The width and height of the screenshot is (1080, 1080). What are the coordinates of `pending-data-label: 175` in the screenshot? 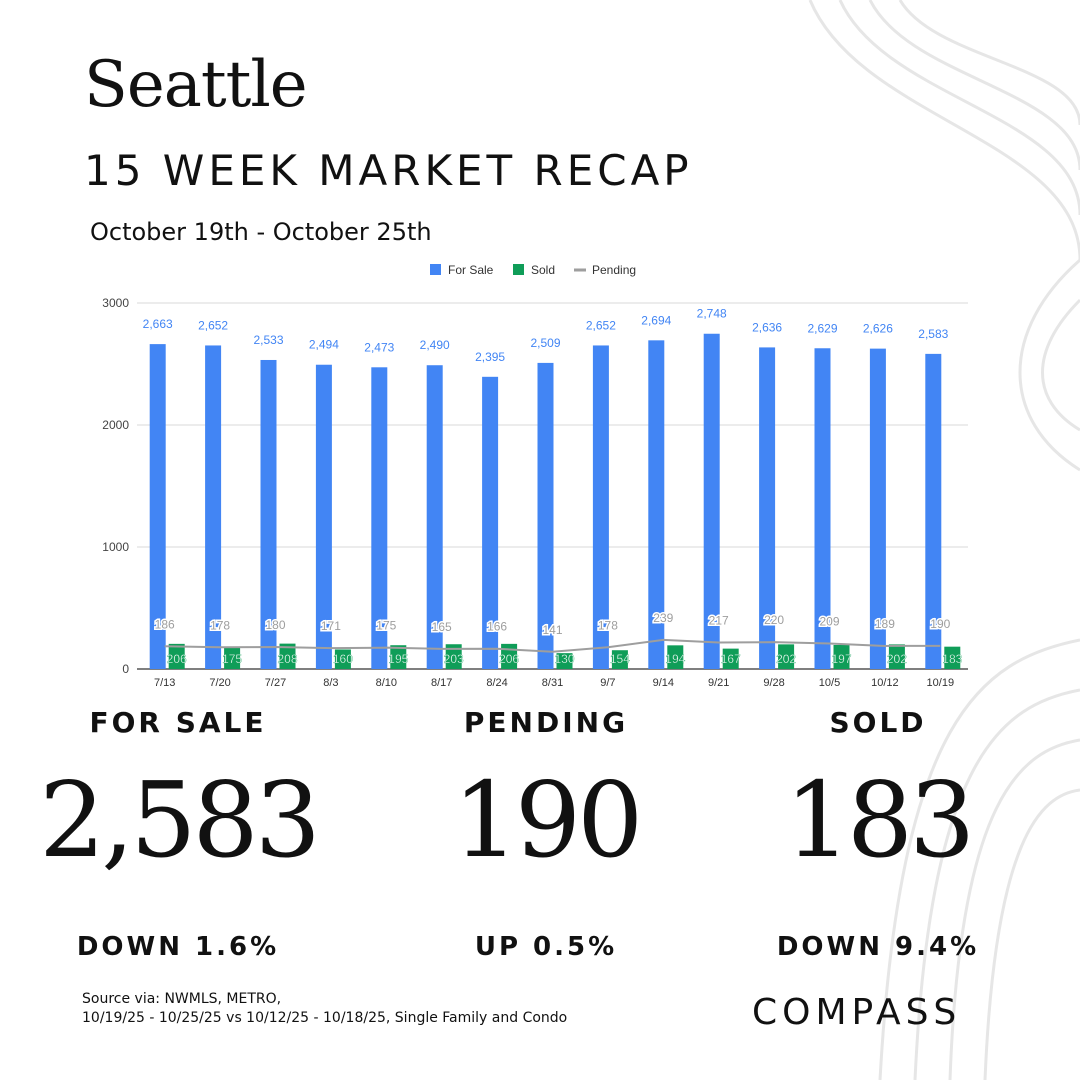 It's located at (386, 626).